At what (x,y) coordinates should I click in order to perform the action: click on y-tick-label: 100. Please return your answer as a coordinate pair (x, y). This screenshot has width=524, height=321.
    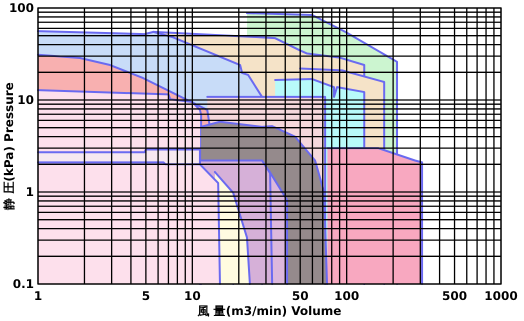
    Looking at the image, I should click on (21, 8).